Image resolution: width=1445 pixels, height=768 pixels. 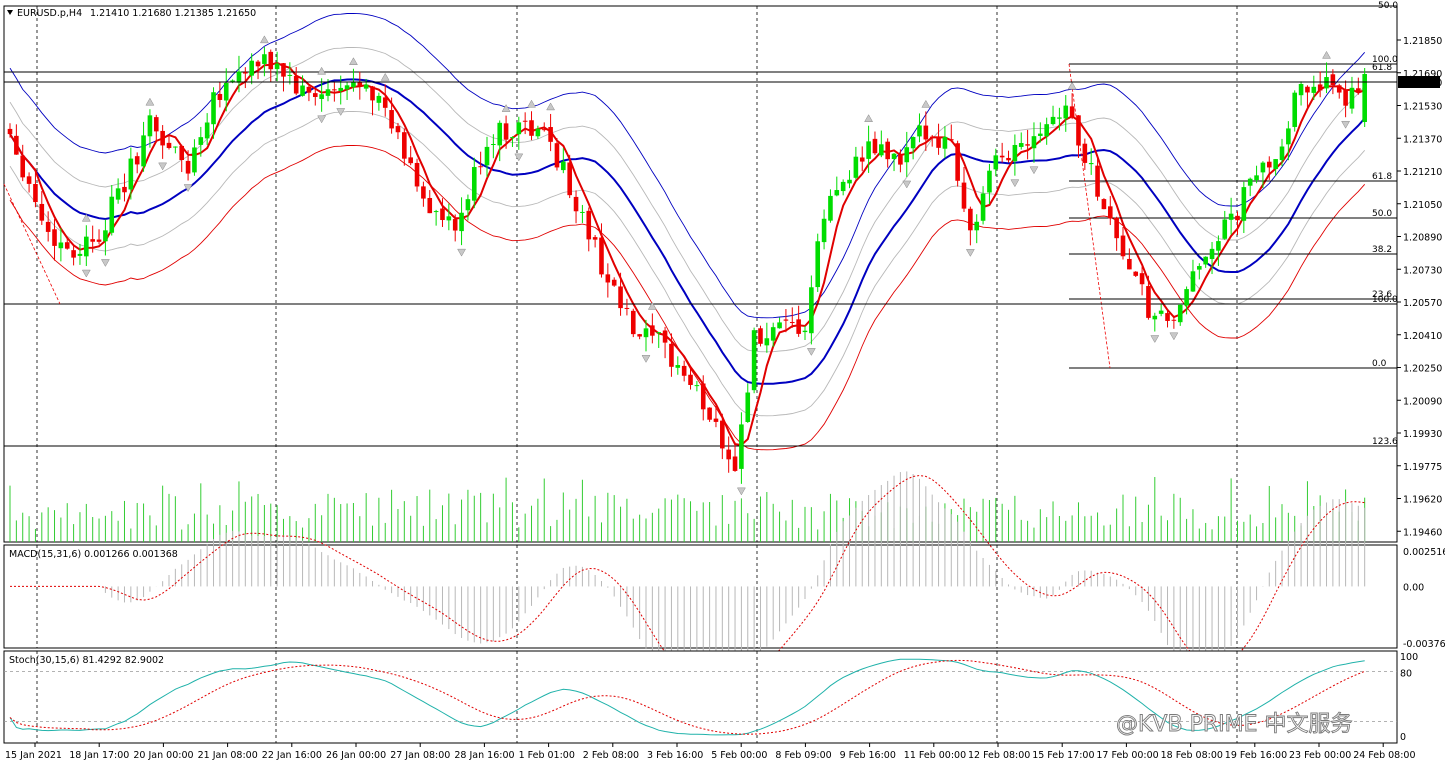 What do you see at coordinates (687, 697) in the screenshot?
I see `stochastic-lines` at bounding box center [687, 697].